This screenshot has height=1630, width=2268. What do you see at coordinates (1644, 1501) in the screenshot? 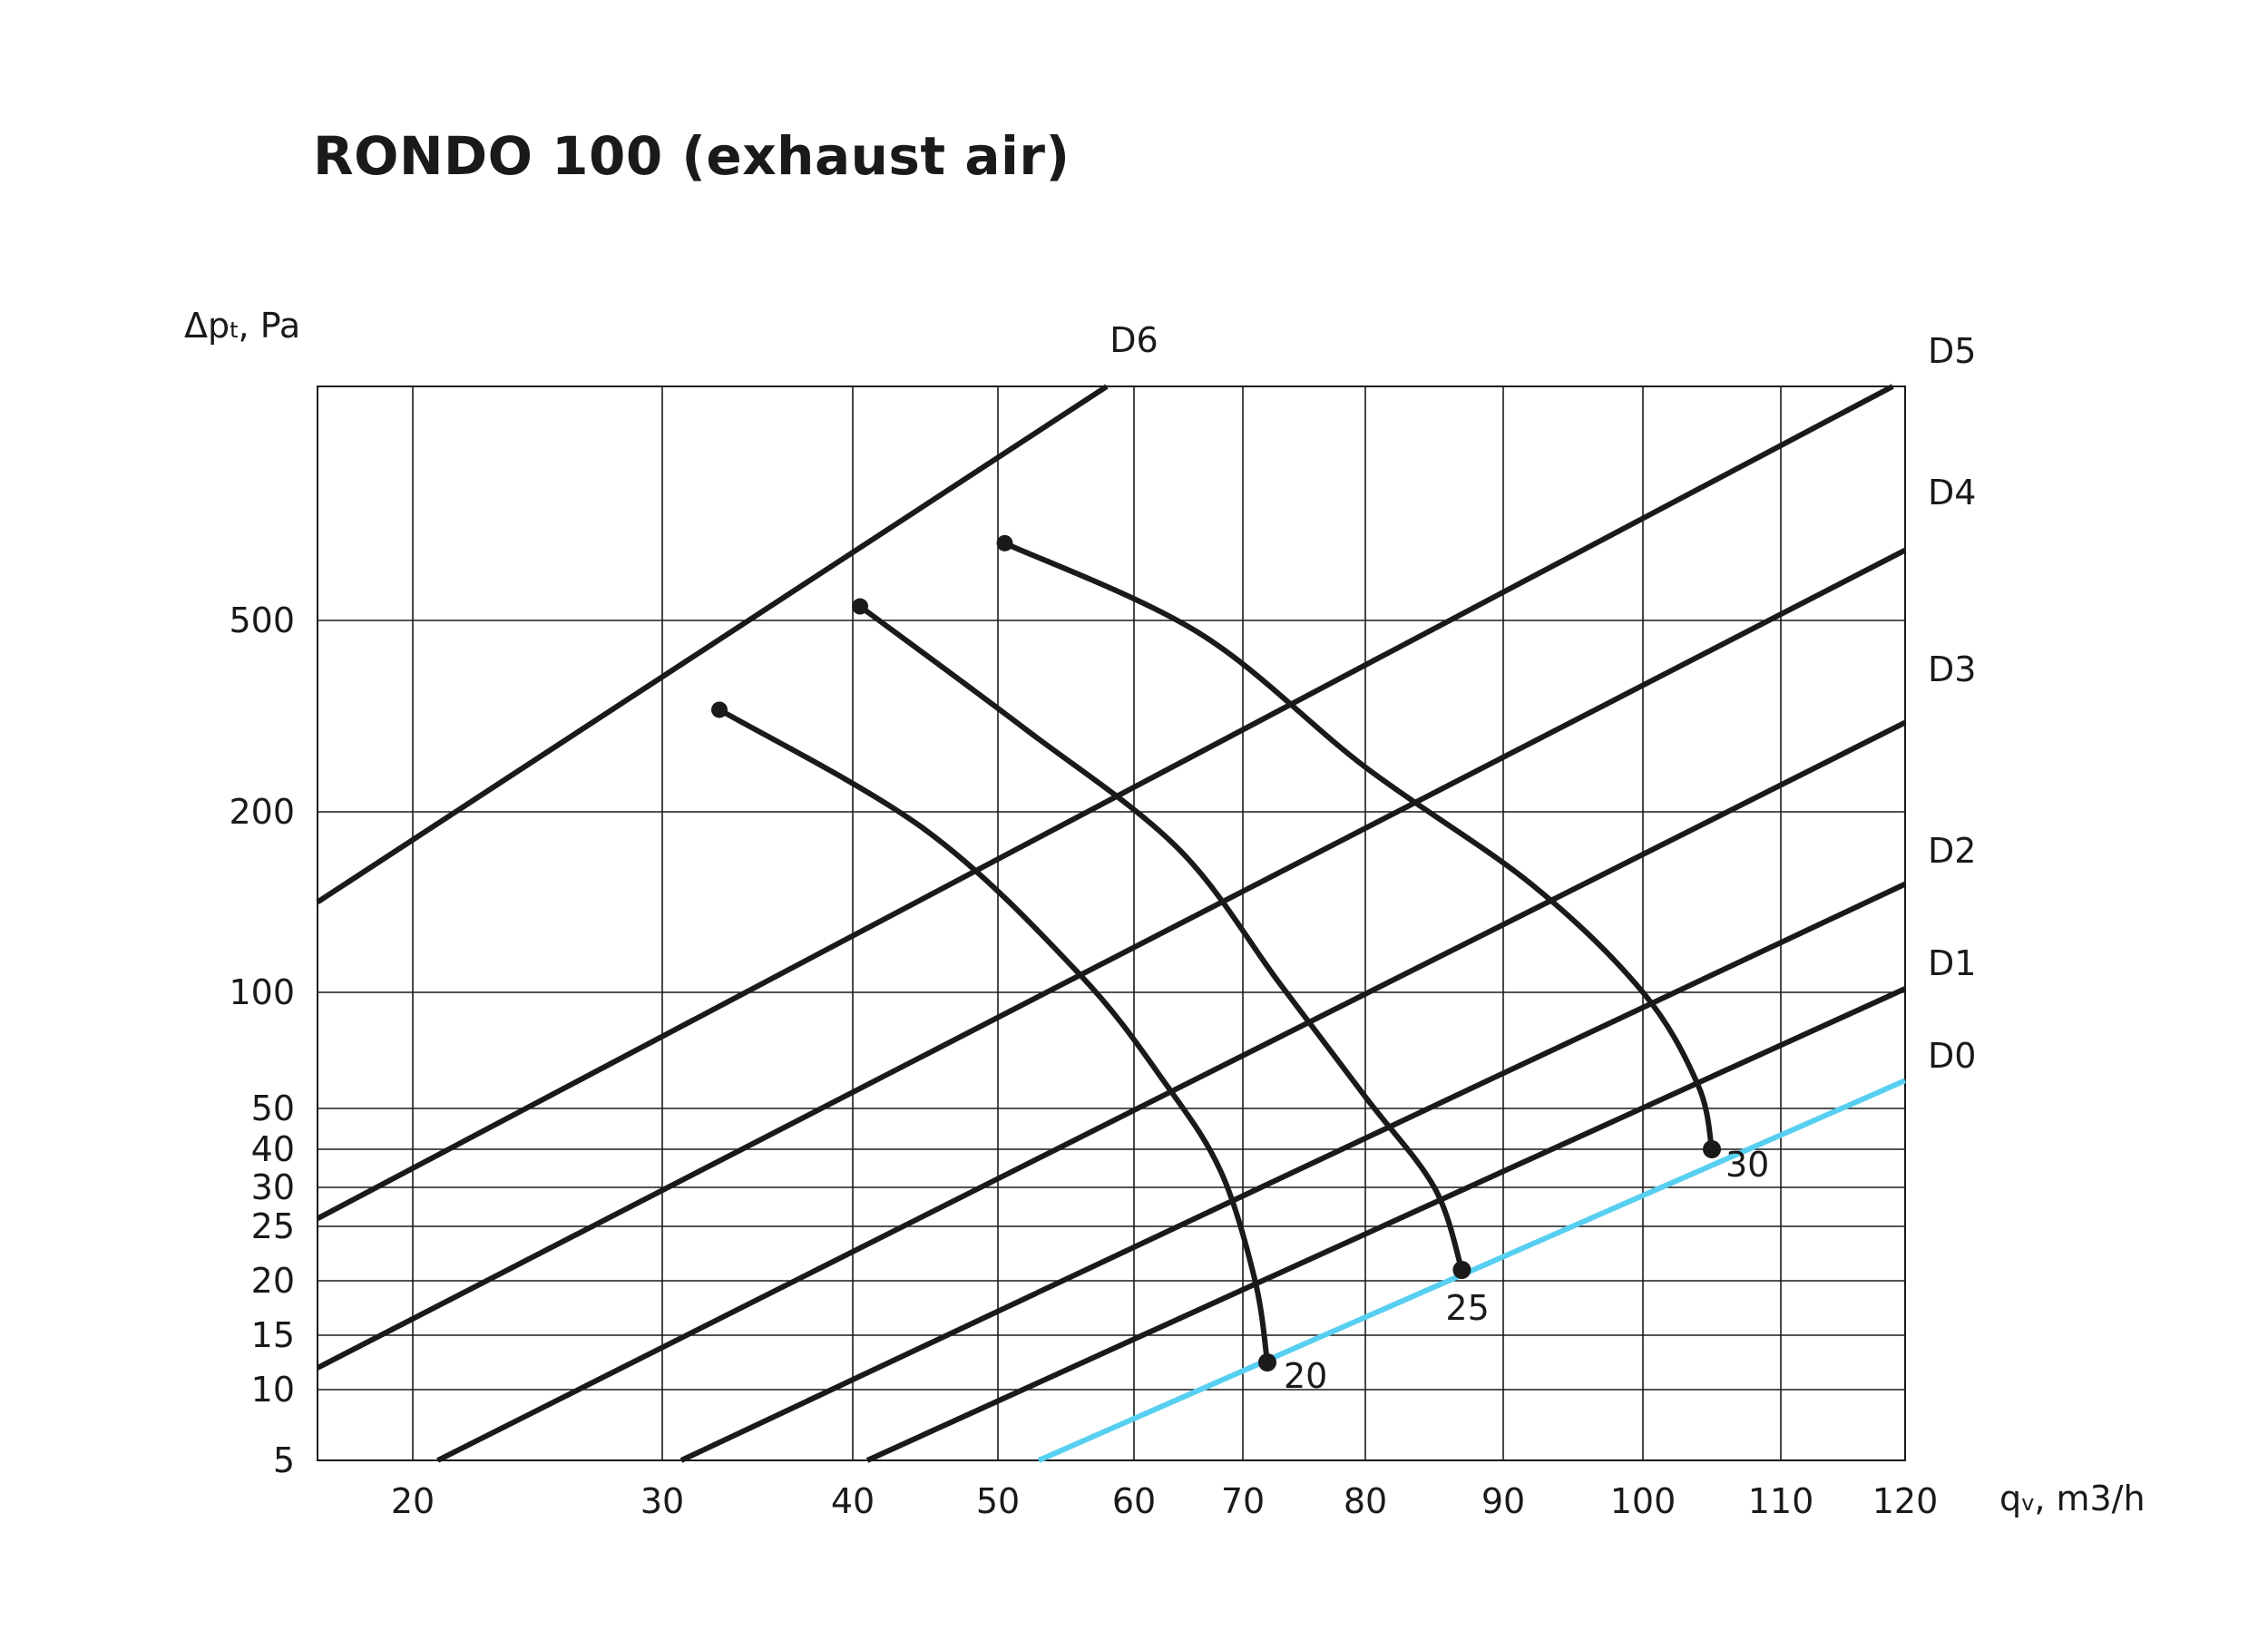
I see `x-tick-label-100: 100` at bounding box center [1644, 1501].